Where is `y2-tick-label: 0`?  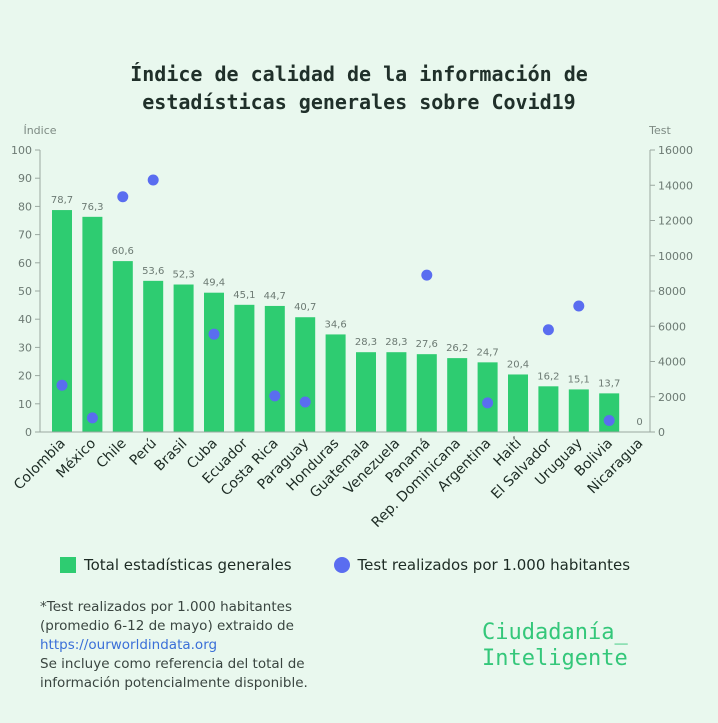 y2-tick-label: 0 is located at coordinates (661, 432).